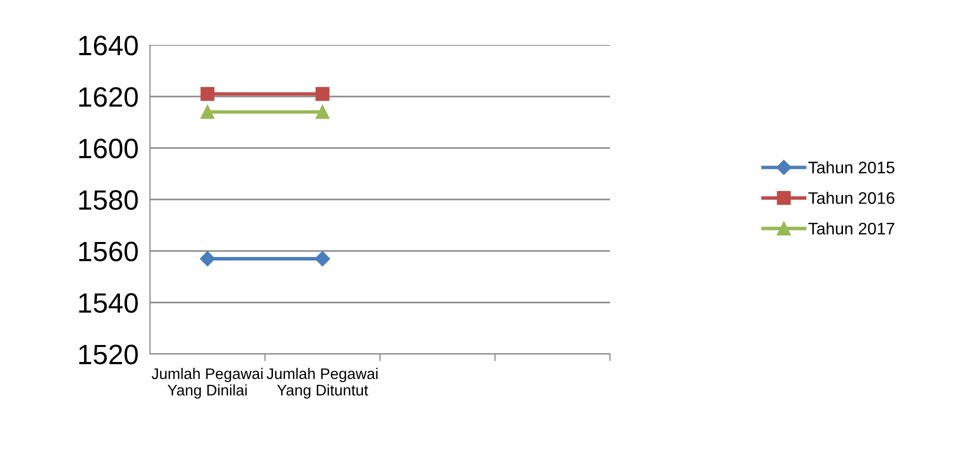  I want to click on y-tick-label: 1560, so click(108, 252).